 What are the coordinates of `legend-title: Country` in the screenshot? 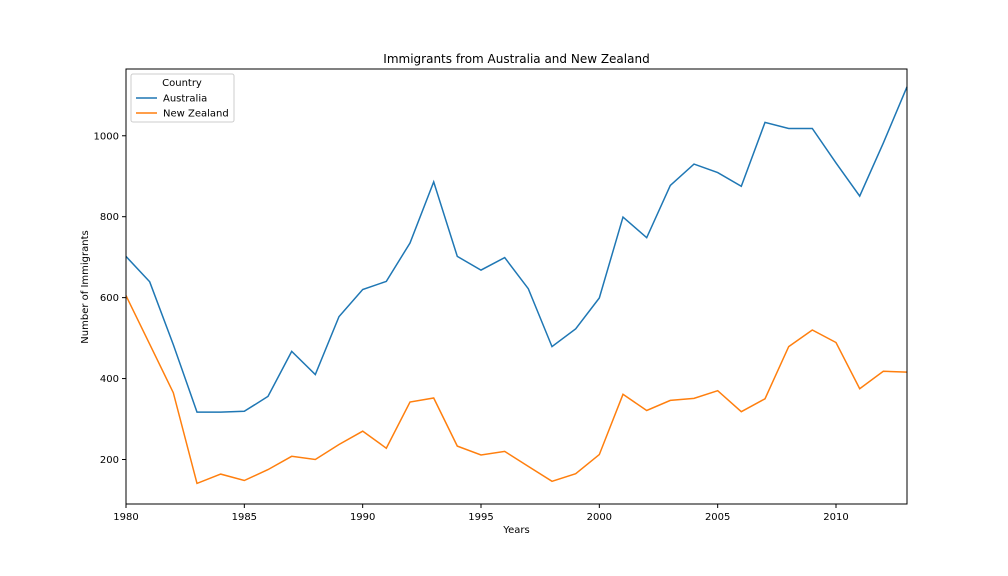 It's located at (182, 83).